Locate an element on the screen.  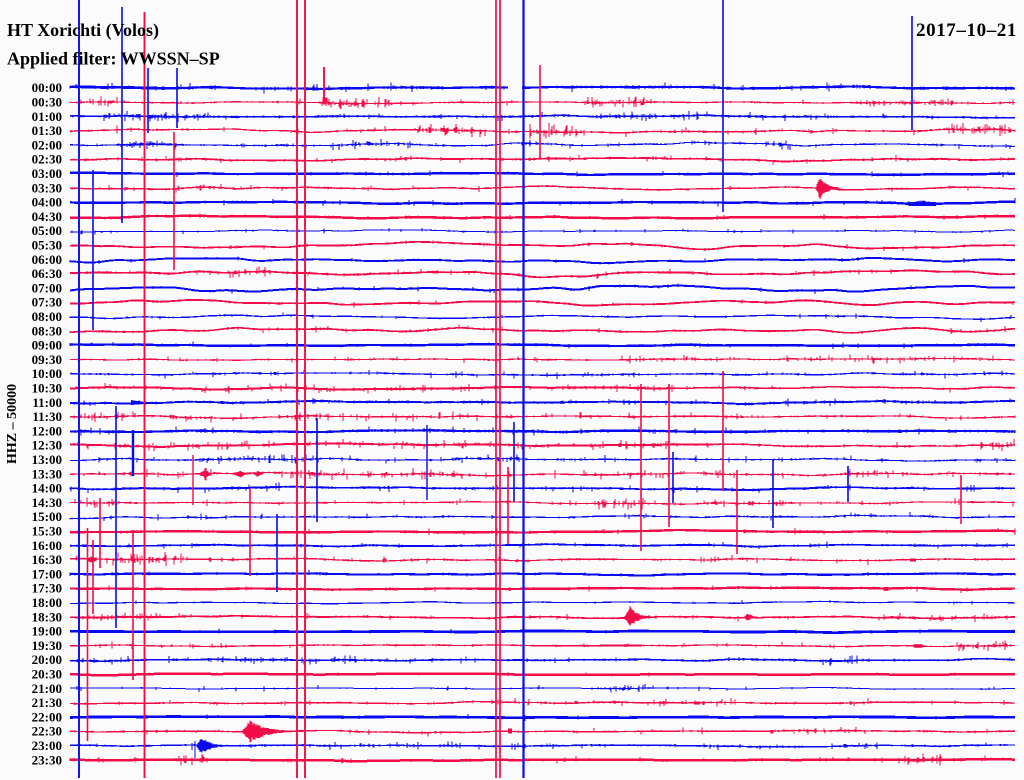
svg-text: 22:00 is located at coordinates (47, 716).